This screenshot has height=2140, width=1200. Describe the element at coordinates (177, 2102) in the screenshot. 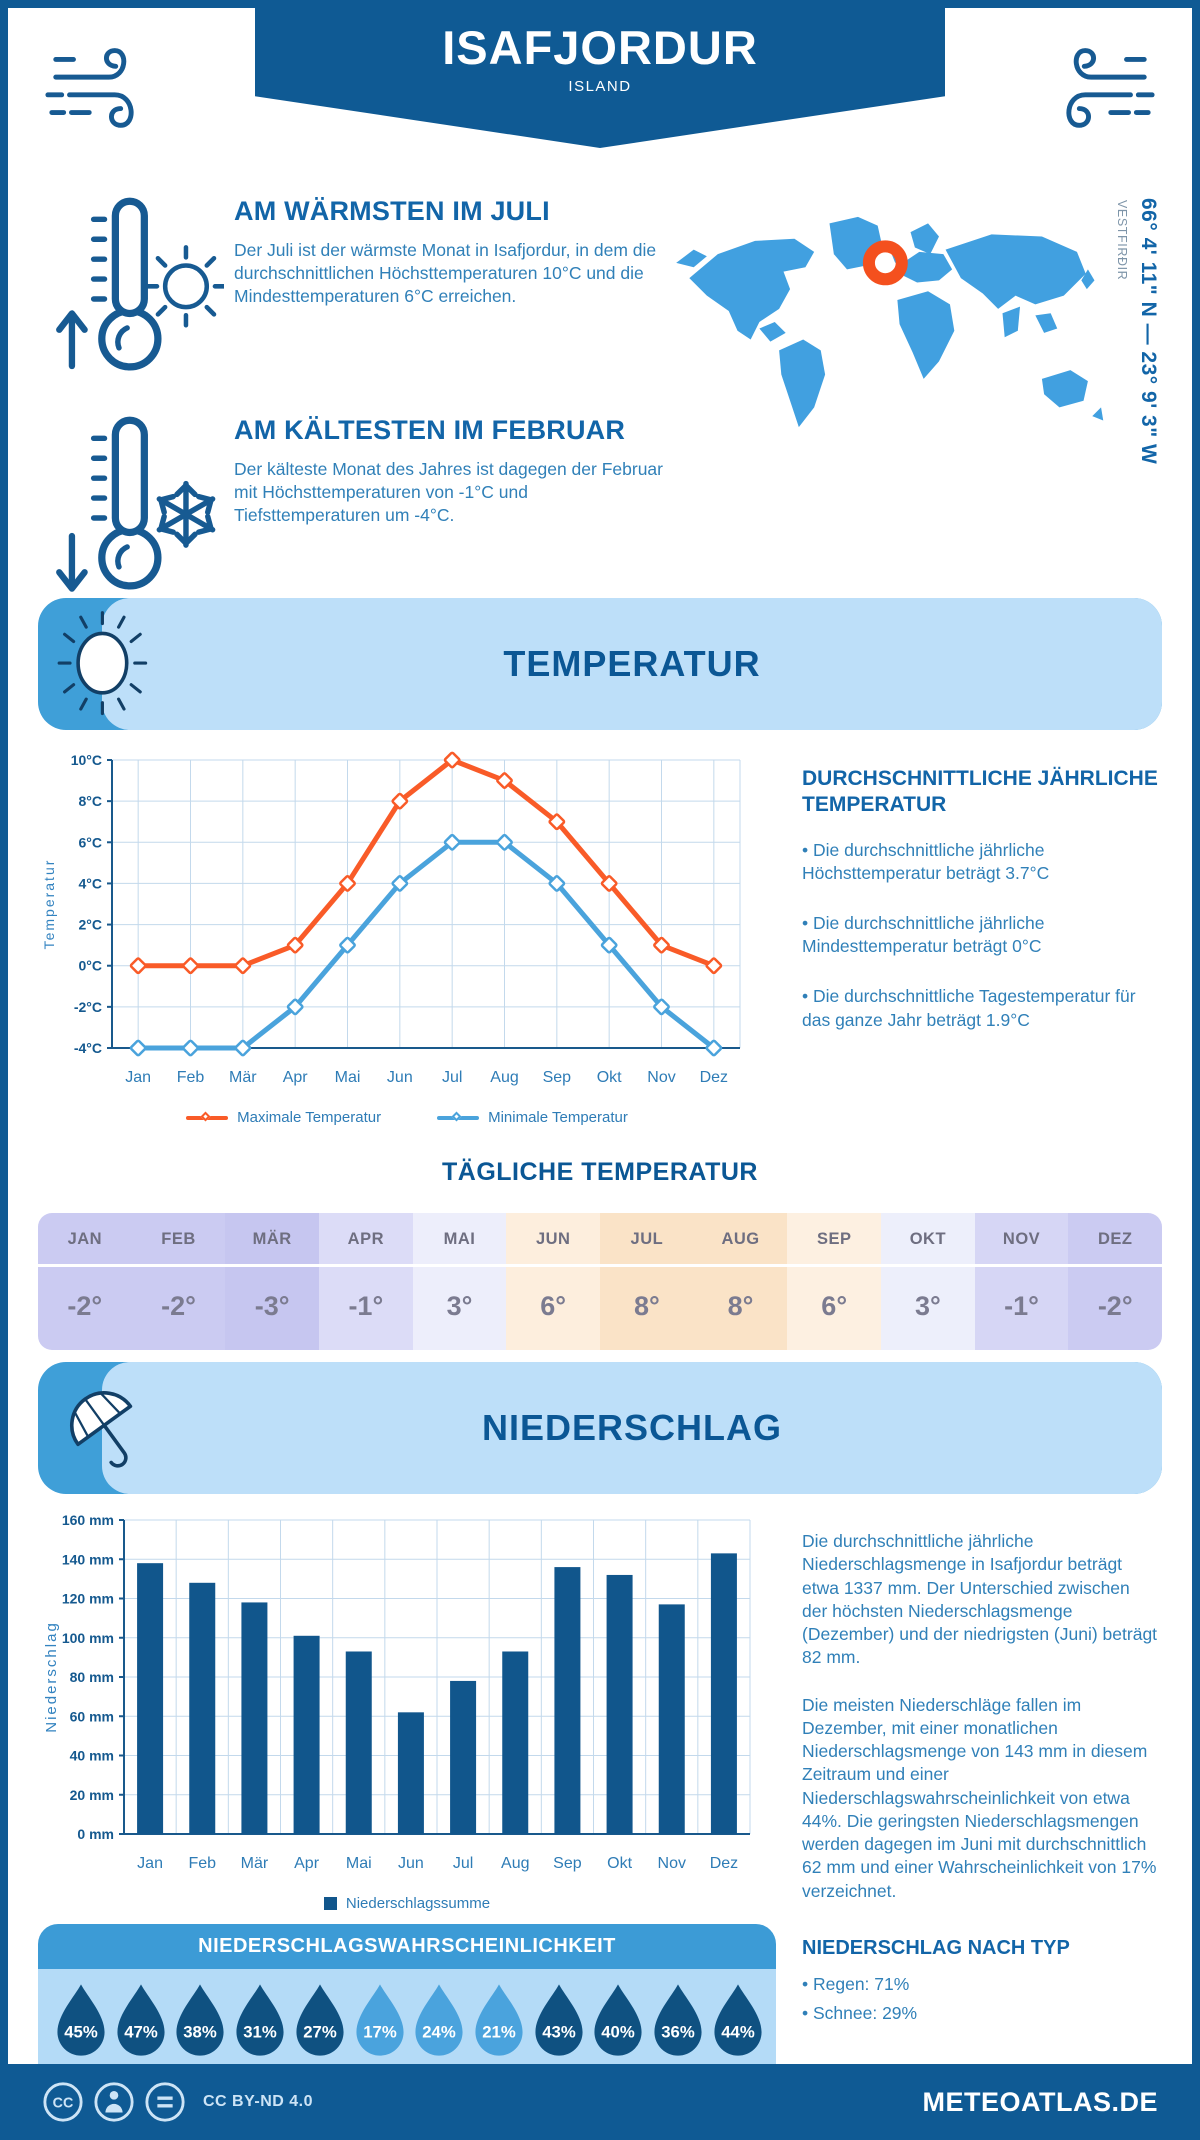

I see `cc-license-badge: CC CC BY-ND 4.0` at that location.